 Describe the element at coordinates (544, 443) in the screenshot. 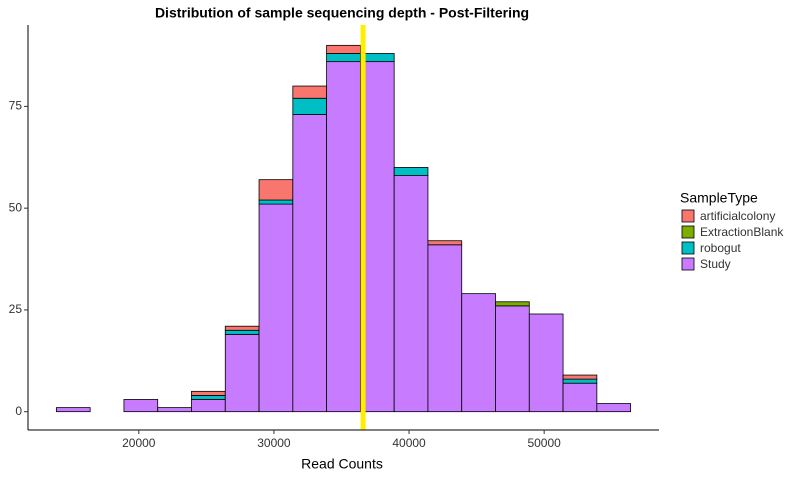

I see `x-tick-label: 50000` at that location.